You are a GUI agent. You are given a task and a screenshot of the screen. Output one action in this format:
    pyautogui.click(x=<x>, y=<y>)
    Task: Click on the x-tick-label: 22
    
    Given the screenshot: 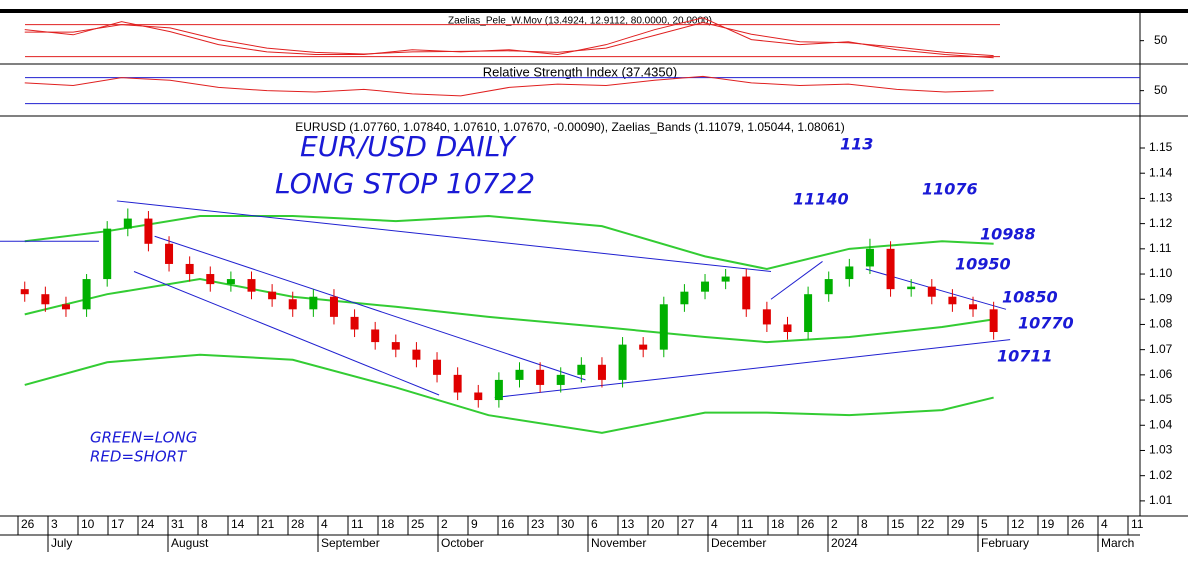 What is the action you would take?
    pyautogui.click(x=928, y=524)
    